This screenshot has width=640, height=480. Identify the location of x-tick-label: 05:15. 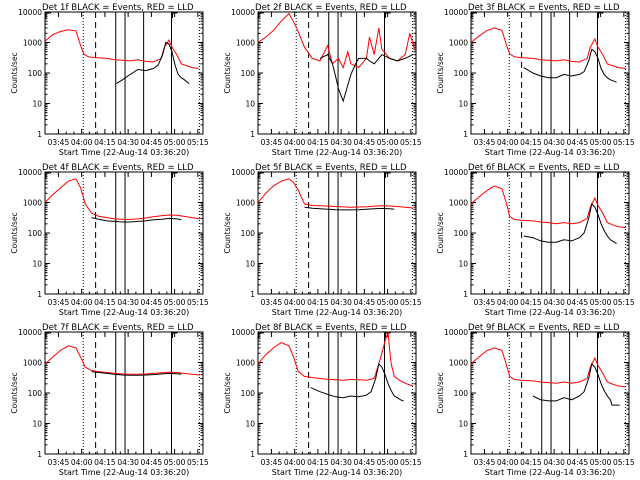
(411, 462).